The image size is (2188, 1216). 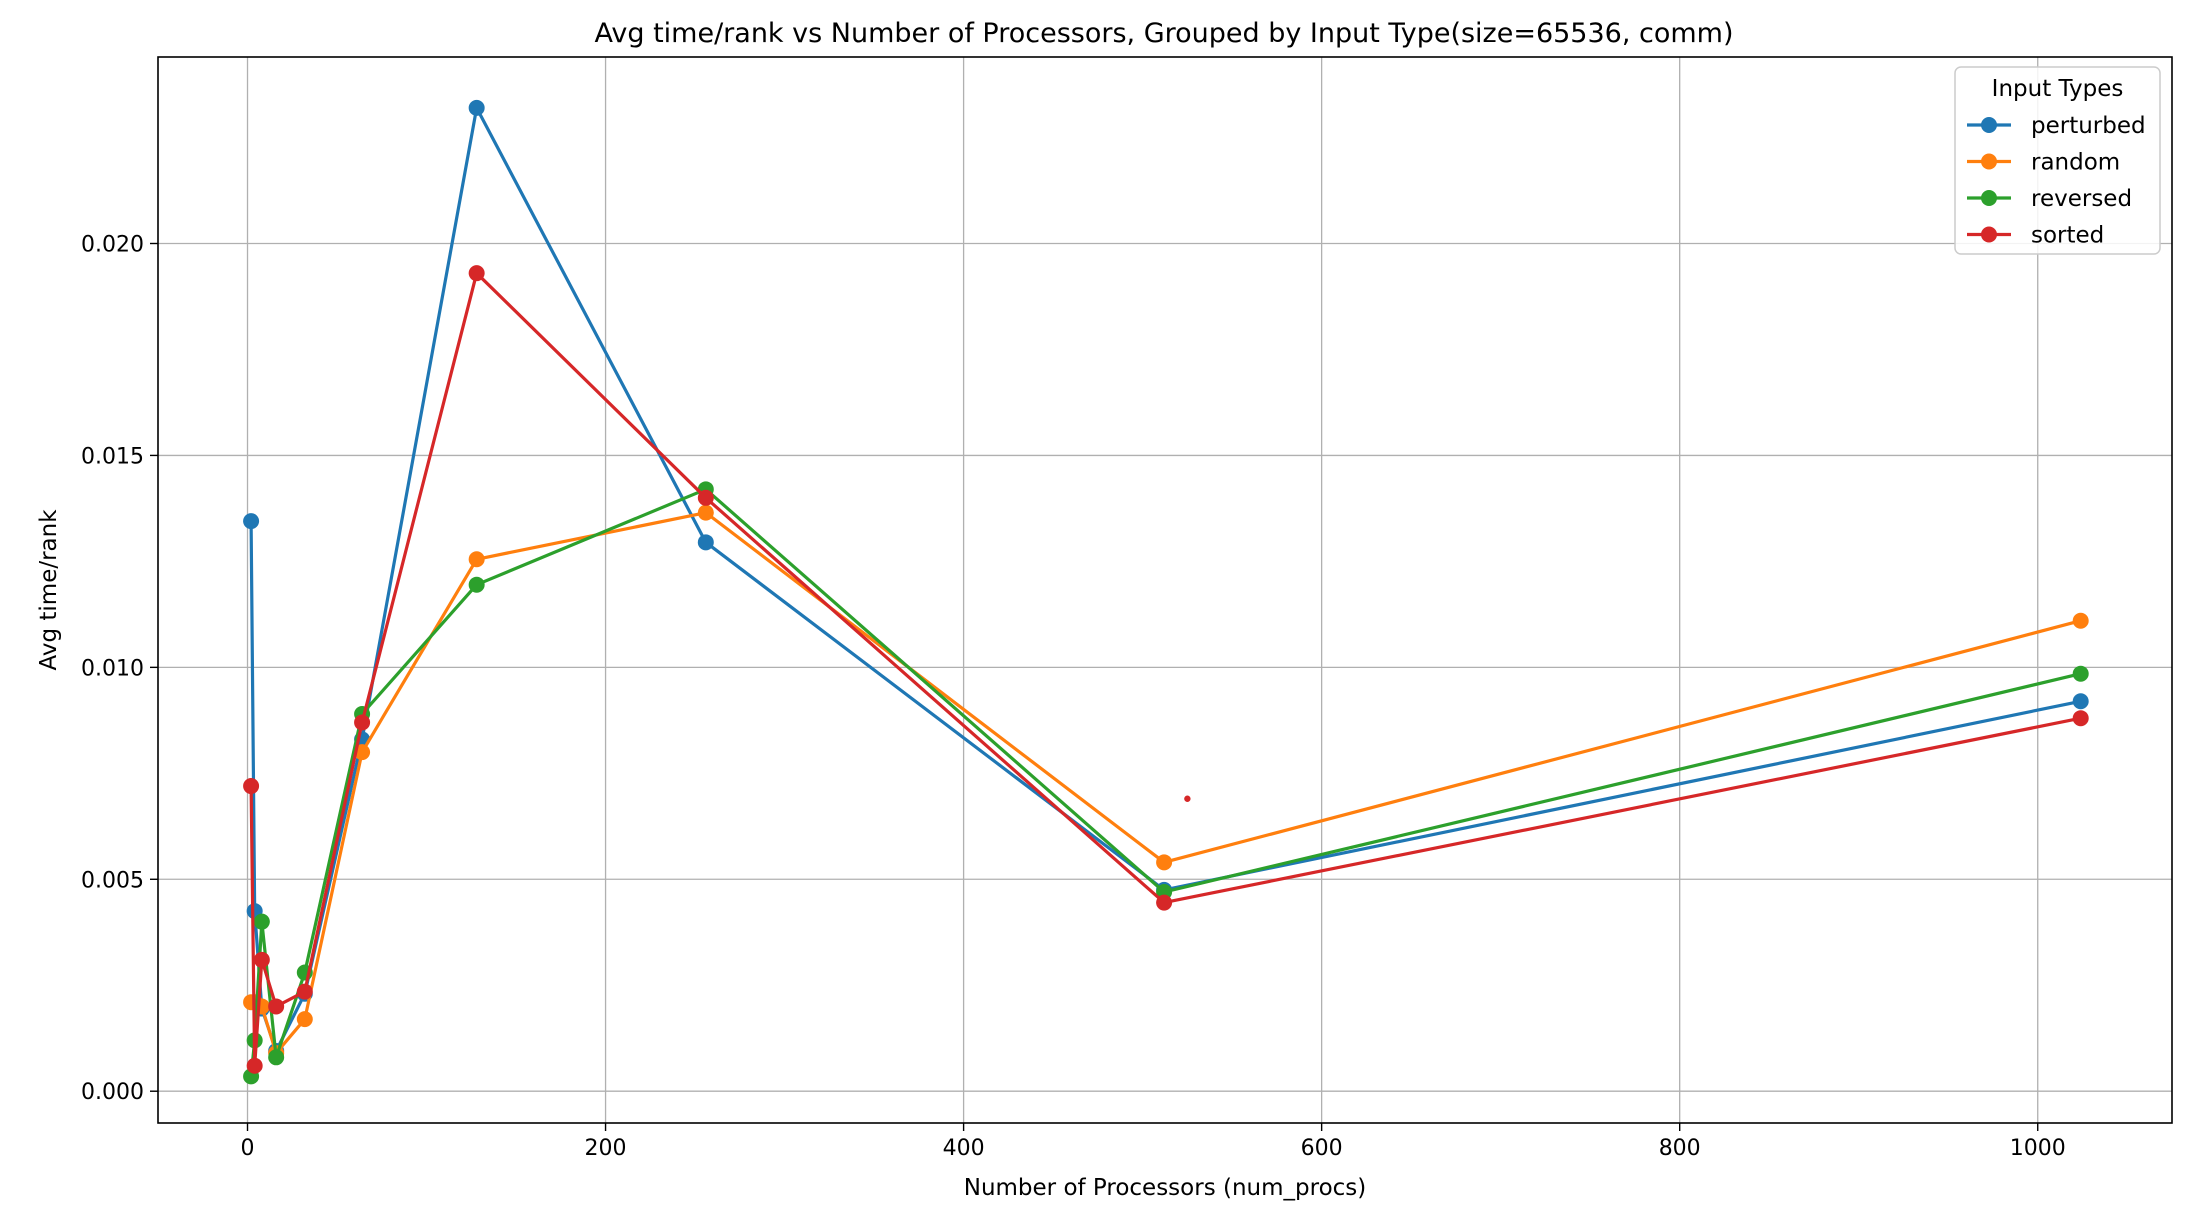 I want to click on legend: Input Types perturbed random reversed sorted, so click(x=2057, y=160).